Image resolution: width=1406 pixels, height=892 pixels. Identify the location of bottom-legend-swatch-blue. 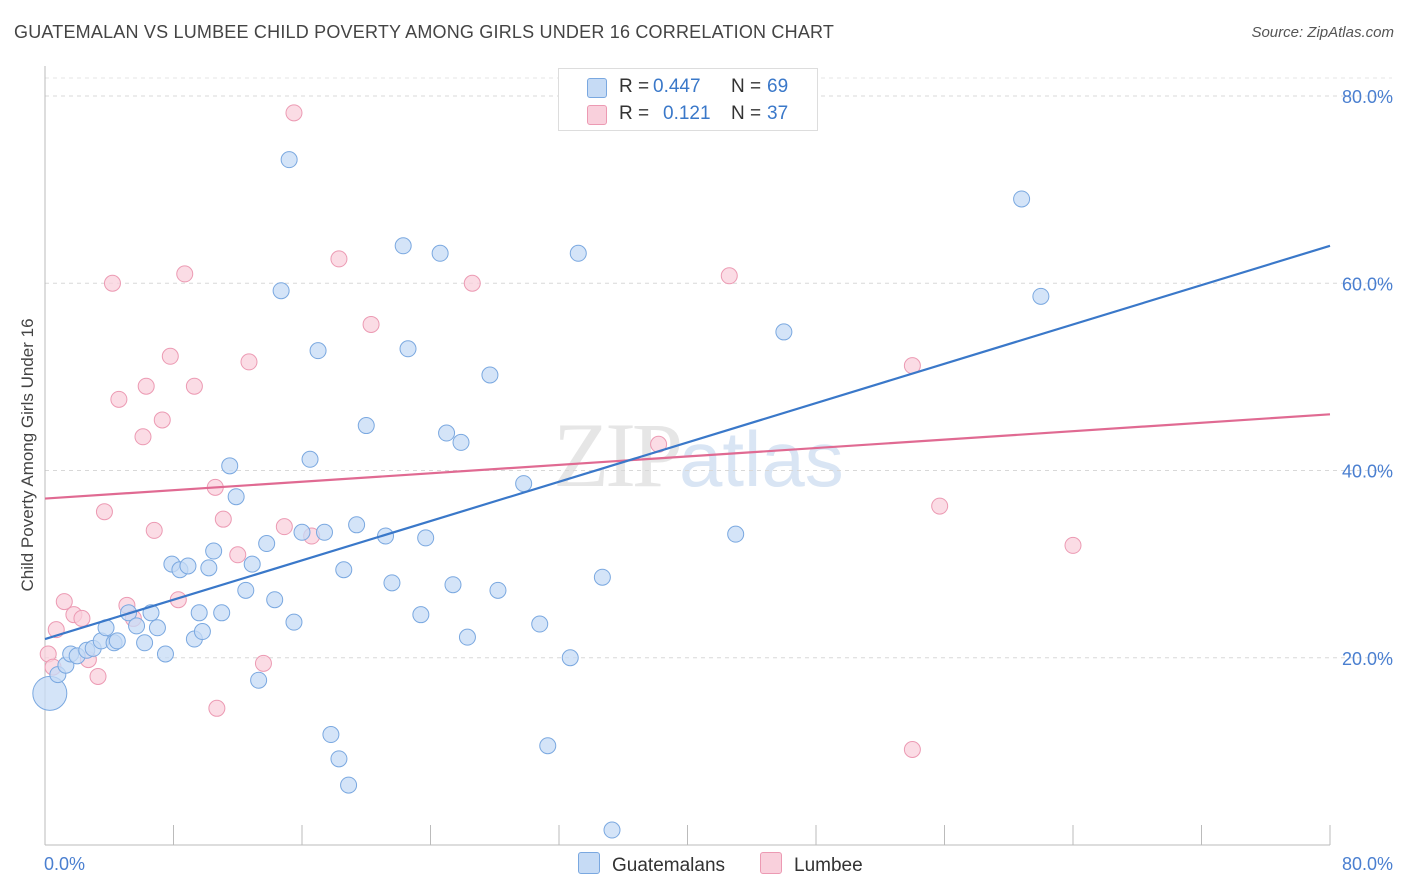
(589, 863).